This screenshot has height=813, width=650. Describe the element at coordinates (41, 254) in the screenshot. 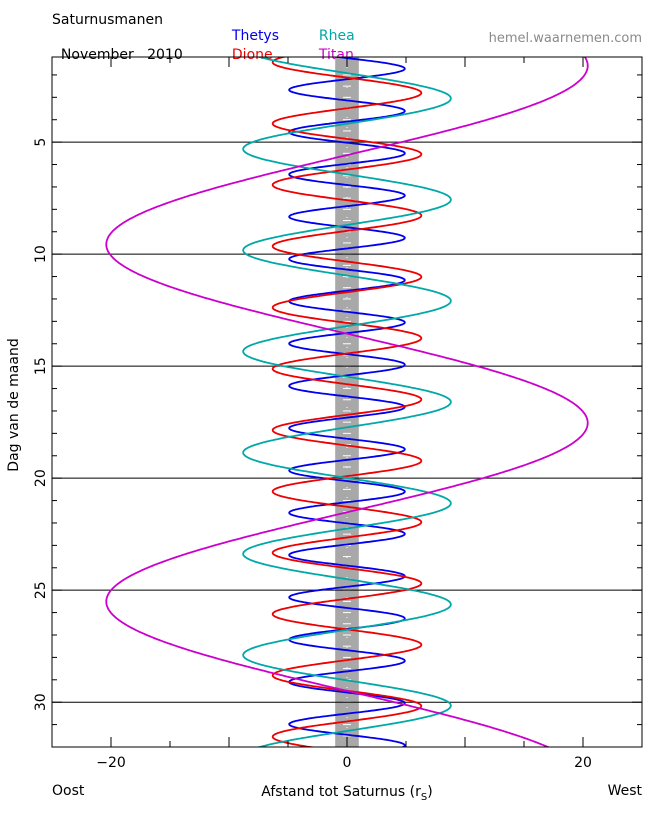

I see `y-tick-label: 10` at that location.